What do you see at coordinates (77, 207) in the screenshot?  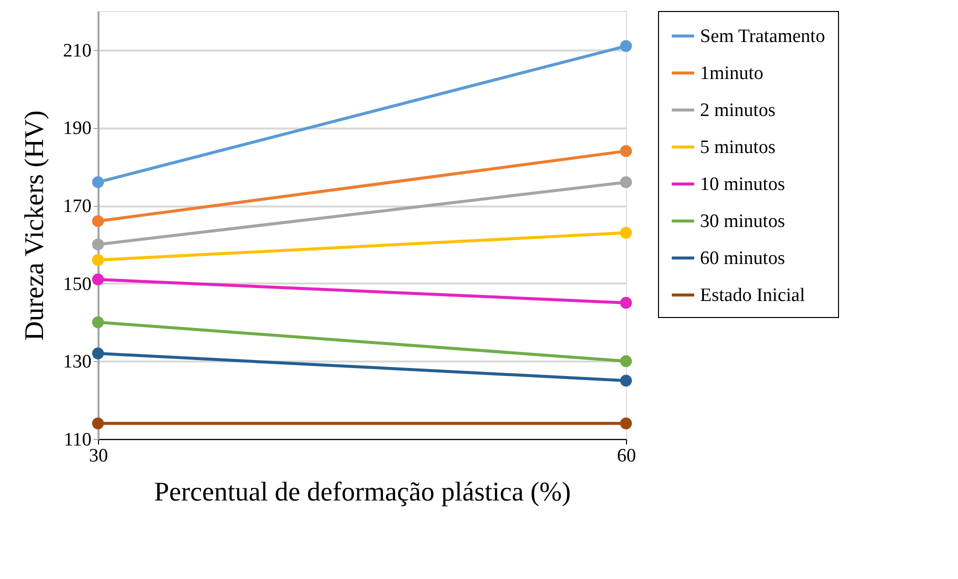 I see `y-tick-label: 170` at bounding box center [77, 207].